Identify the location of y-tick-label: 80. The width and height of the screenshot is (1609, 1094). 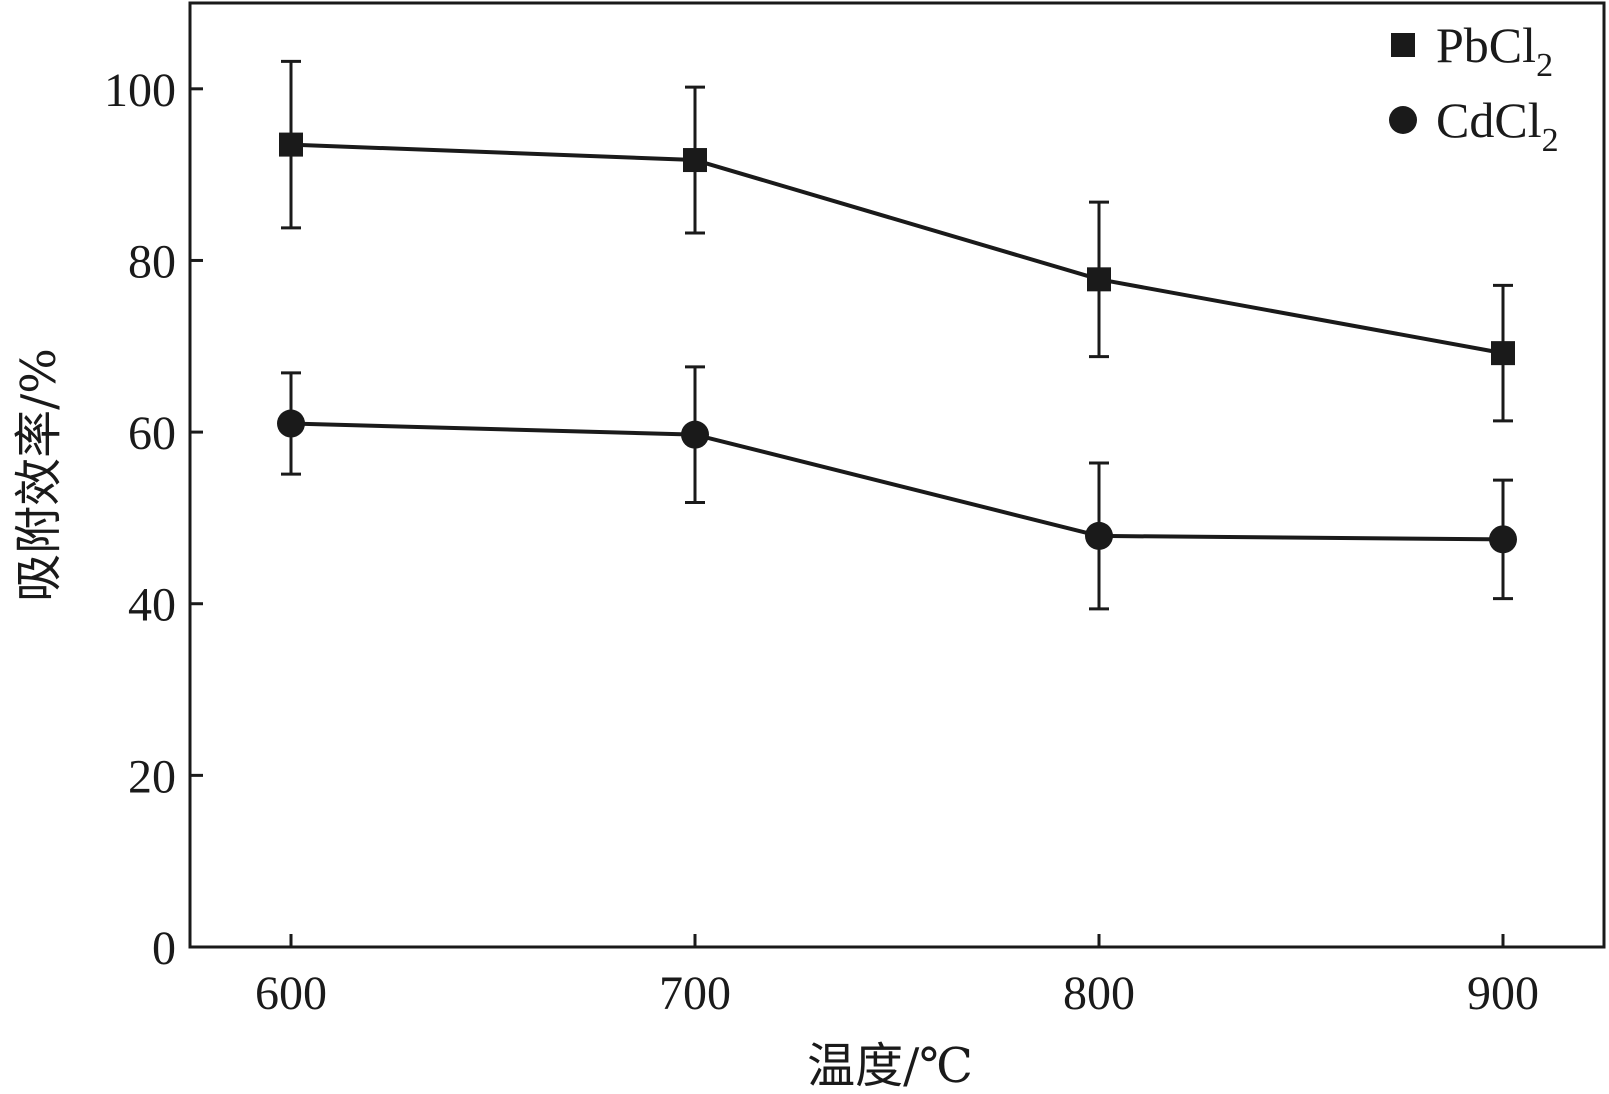
(152, 261).